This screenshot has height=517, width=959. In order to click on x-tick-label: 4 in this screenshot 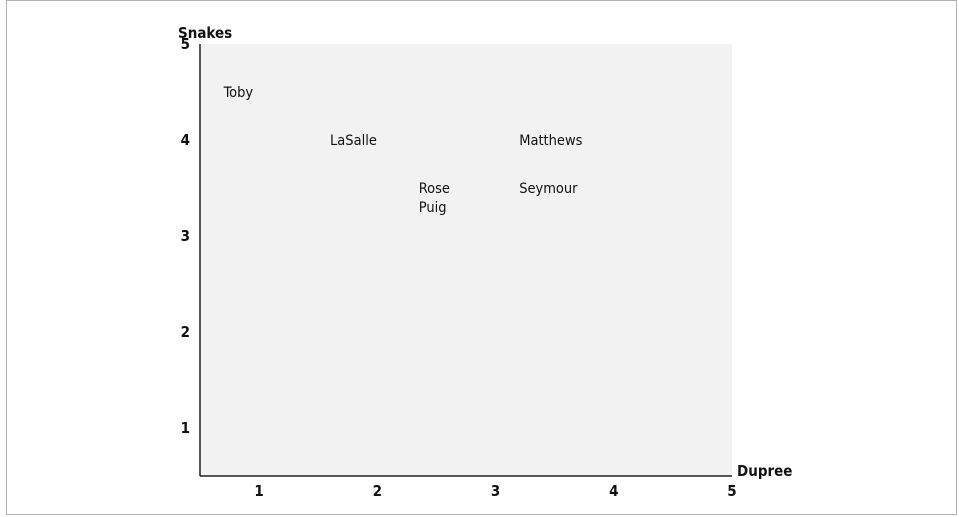, I will do `click(613, 491)`.